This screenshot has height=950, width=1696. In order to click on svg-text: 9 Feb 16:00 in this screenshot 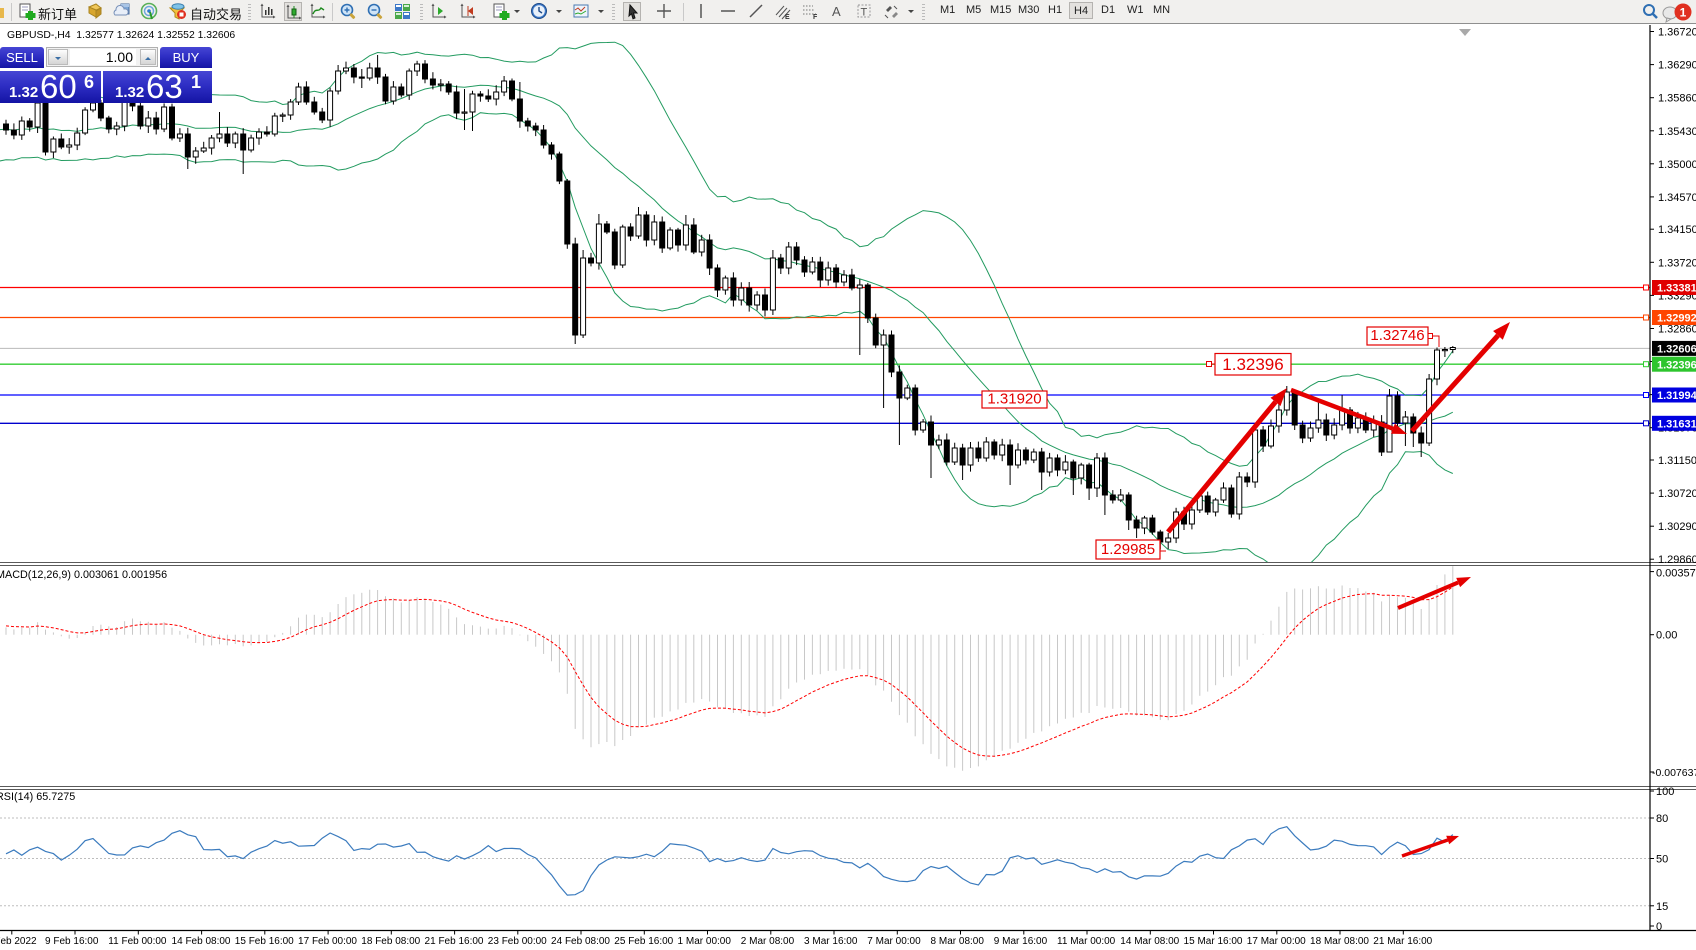, I will do `click(72, 941)`.